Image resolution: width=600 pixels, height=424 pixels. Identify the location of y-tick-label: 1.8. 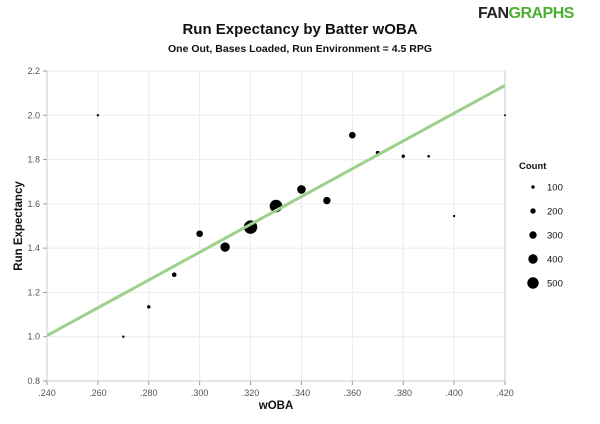
(33, 160).